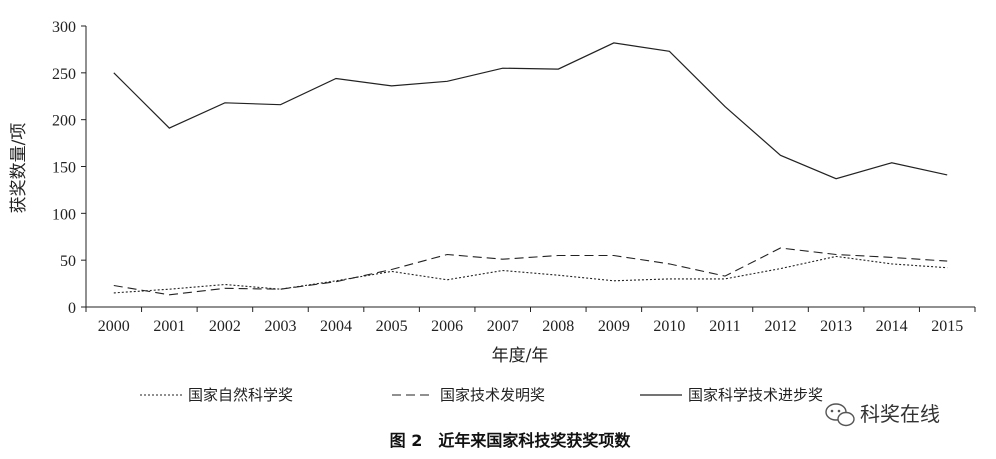 The height and width of the screenshot is (459, 996). What do you see at coordinates (72, 308) in the screenshot?
I see `y-tick-label: 0` at bounding box center [72, 308].